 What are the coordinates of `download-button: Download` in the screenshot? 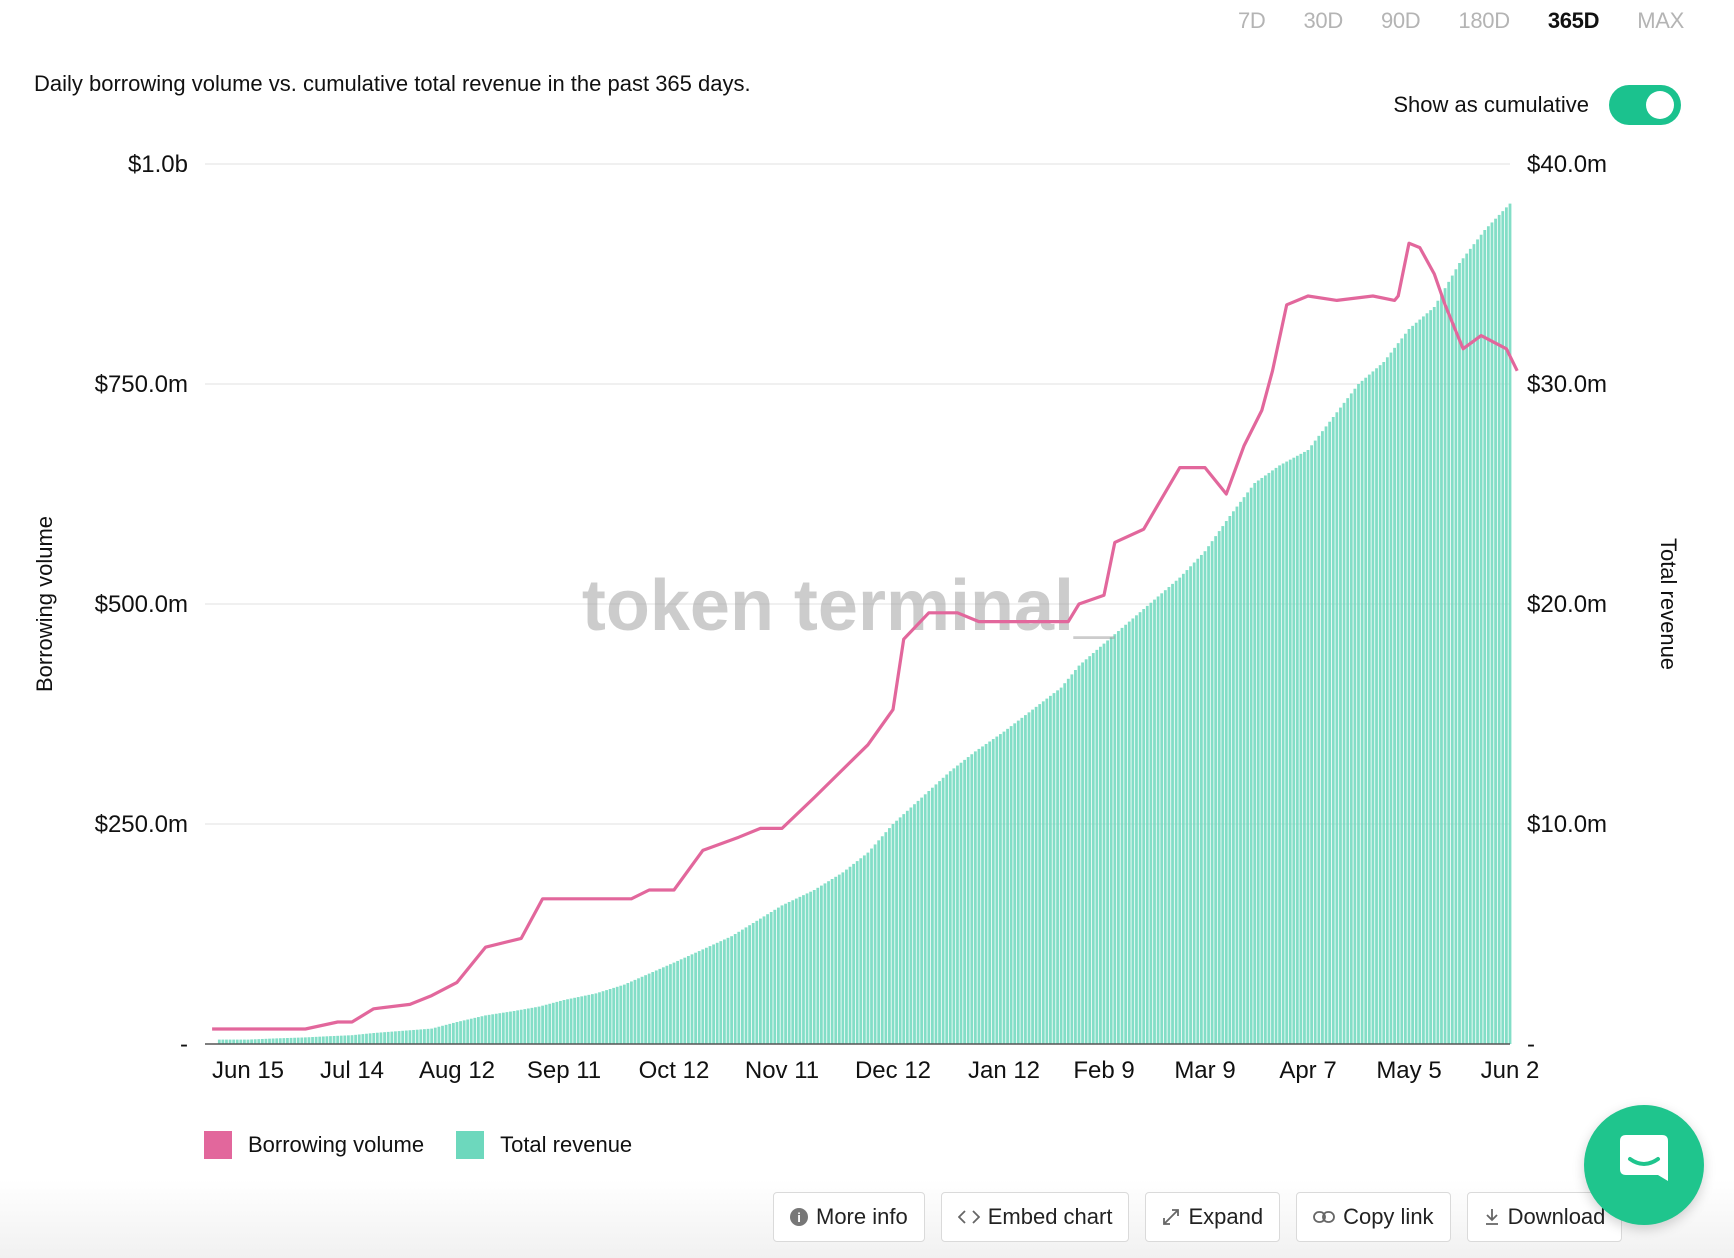 It's located at (1544, 1217).